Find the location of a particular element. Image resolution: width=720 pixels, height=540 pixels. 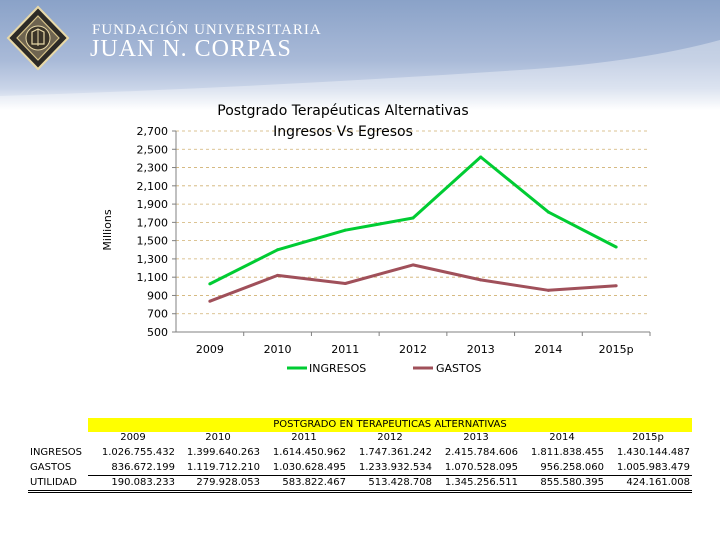

table-cell: 1.345.256.511 is located at coordinates (481, 482).